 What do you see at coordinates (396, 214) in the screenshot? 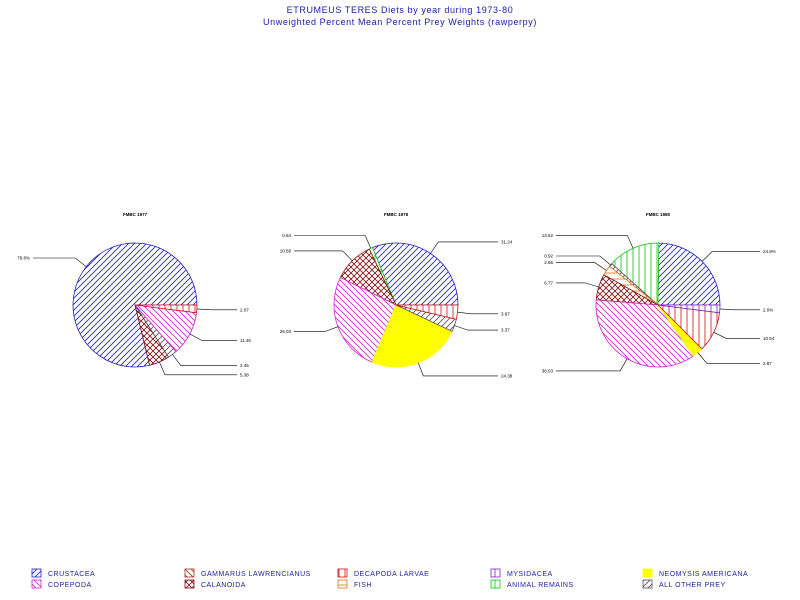
I see `pie-title: FMBC 1978` at bounding box center [396, 214].